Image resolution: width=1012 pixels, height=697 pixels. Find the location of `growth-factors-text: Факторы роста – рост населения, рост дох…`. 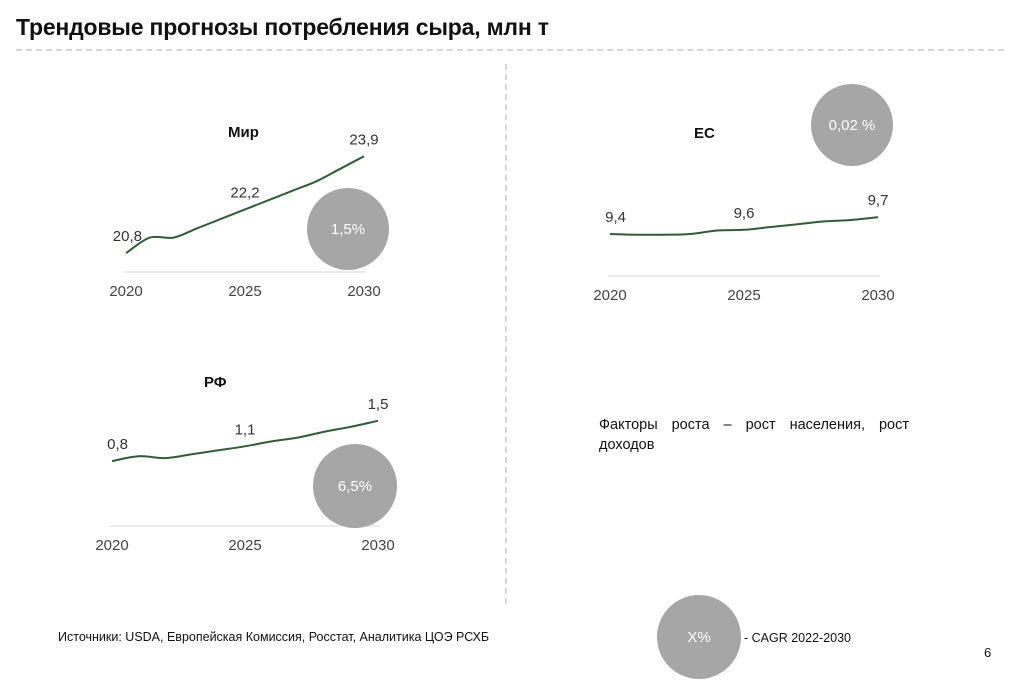

growth-factors-text: Факторы роста – рост населения, рост дох… is located at coordinates (754, 435).